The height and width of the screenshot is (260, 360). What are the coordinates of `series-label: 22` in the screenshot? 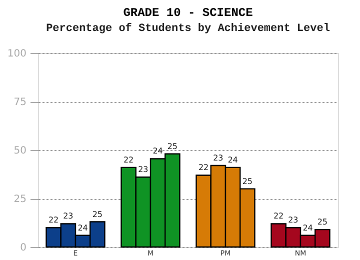 It's located at (53, 220).